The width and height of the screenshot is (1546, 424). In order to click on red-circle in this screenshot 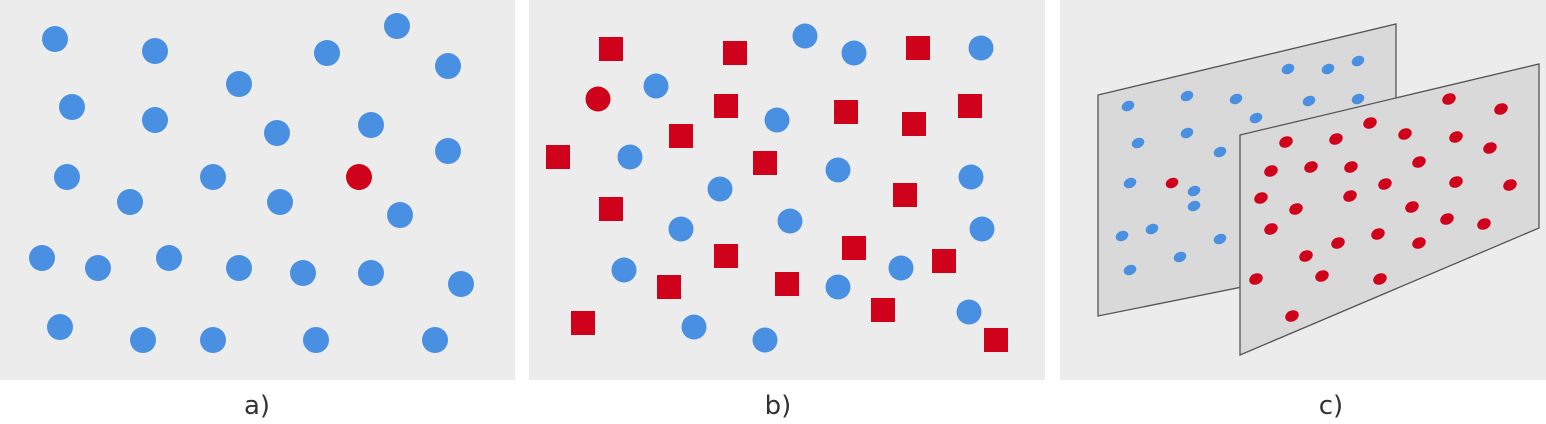, I will do `click(359, 177)`.